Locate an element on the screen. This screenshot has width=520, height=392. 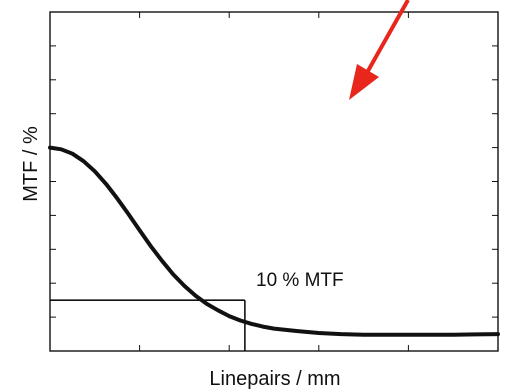
x-axis-label: Linepairs / mm is located at coordinates (274, 379).